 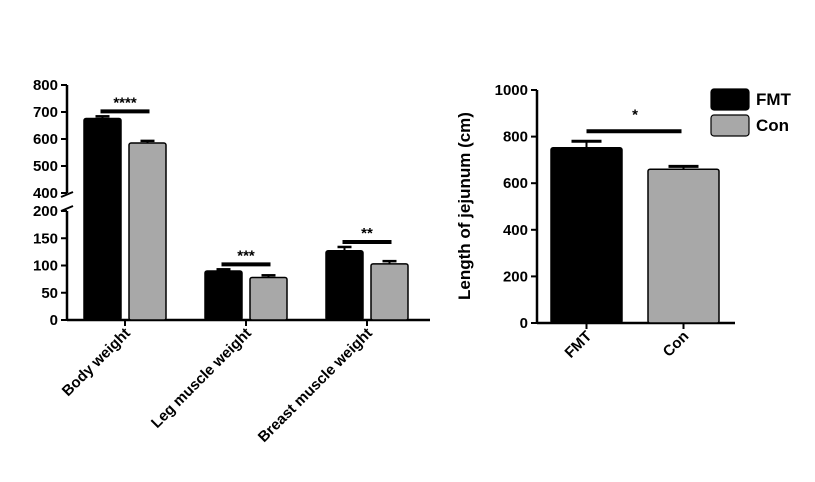 What do you see at coordinates (45, 112) in the screenshot?
I see `y-tick-label: 700` at bounding box center [45, 112].